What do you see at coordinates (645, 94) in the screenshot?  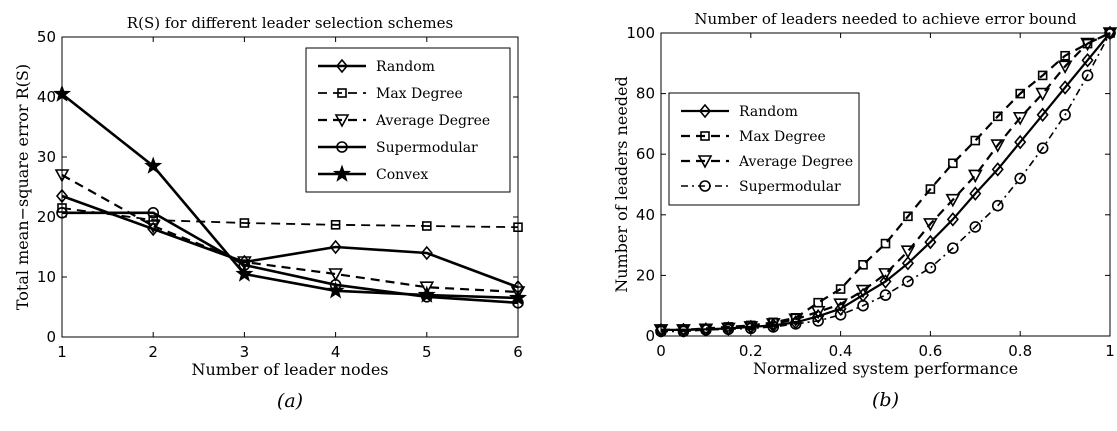 I see `y-tick-label: 80` at bounding box center [645, 94].